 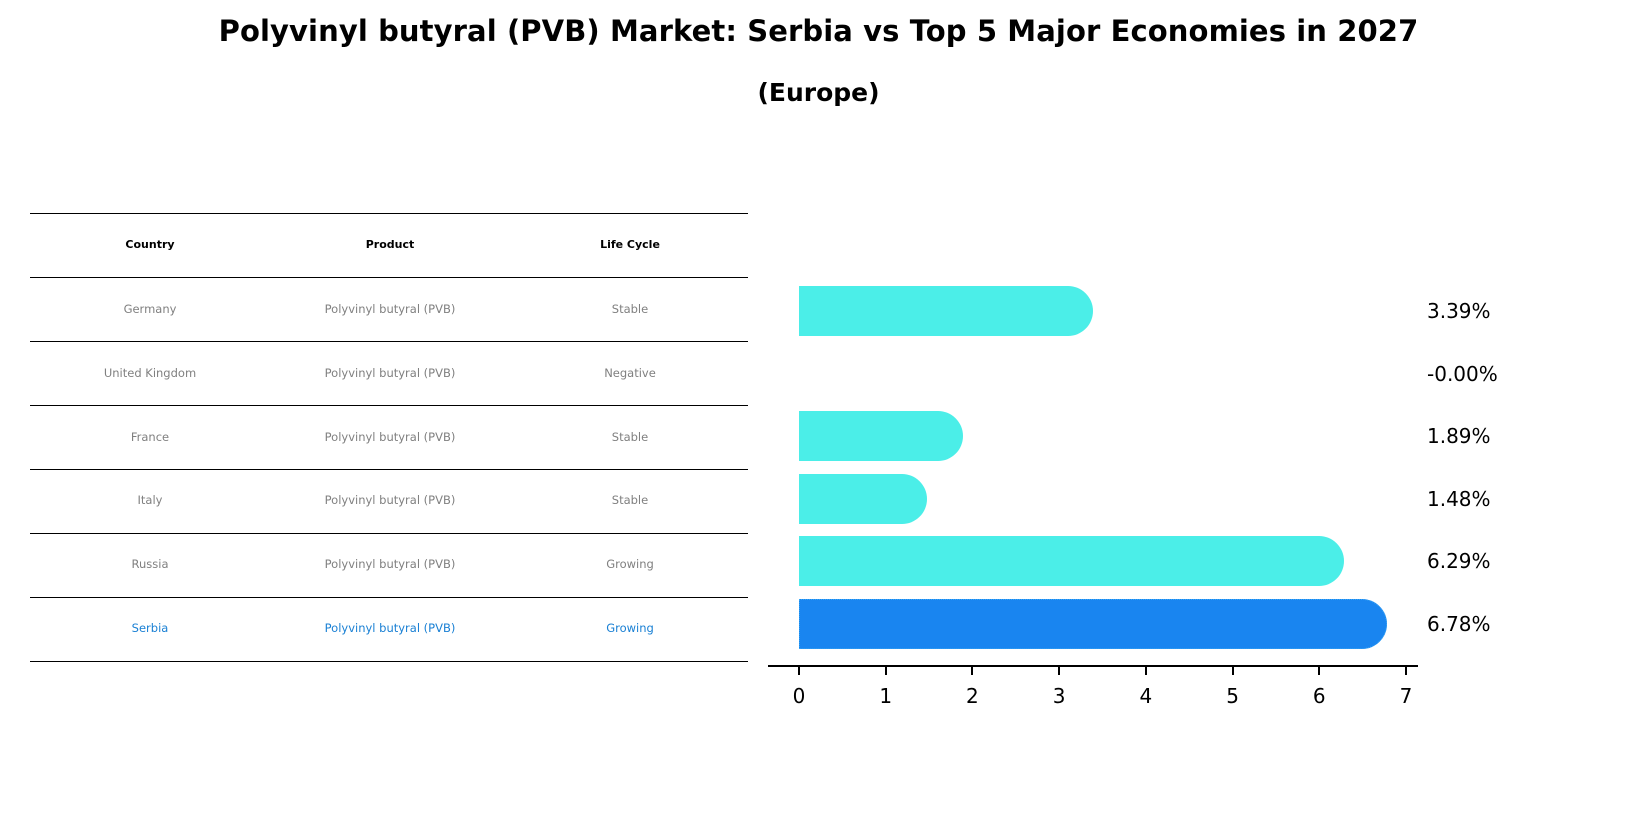 What do you see at coordinates (150, 436) in the screenshot?
I see `table-cell-country: France` at bounding box center [150, 436].